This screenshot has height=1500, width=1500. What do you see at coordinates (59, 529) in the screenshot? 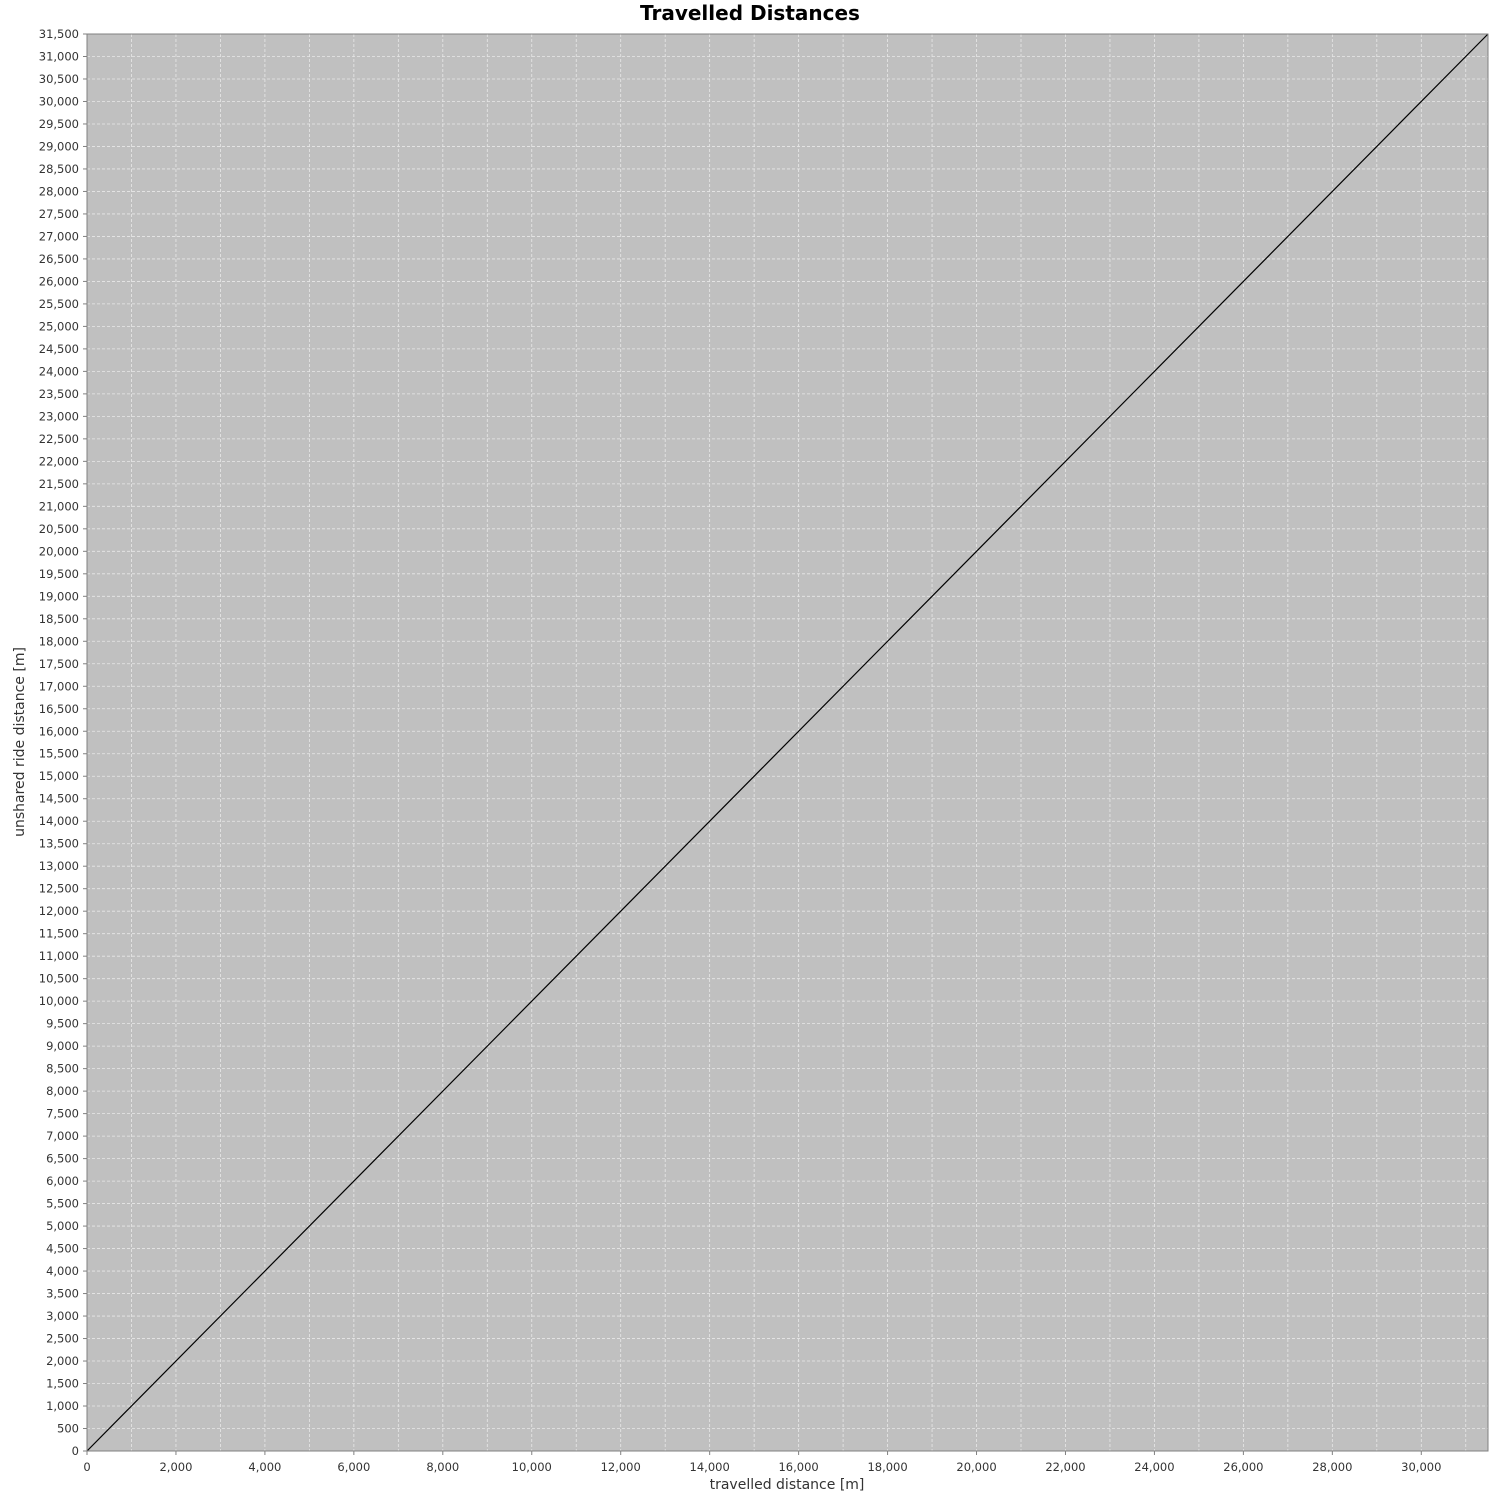
I see `y-tick-label: 20,500` at bounding box center [59, 529].